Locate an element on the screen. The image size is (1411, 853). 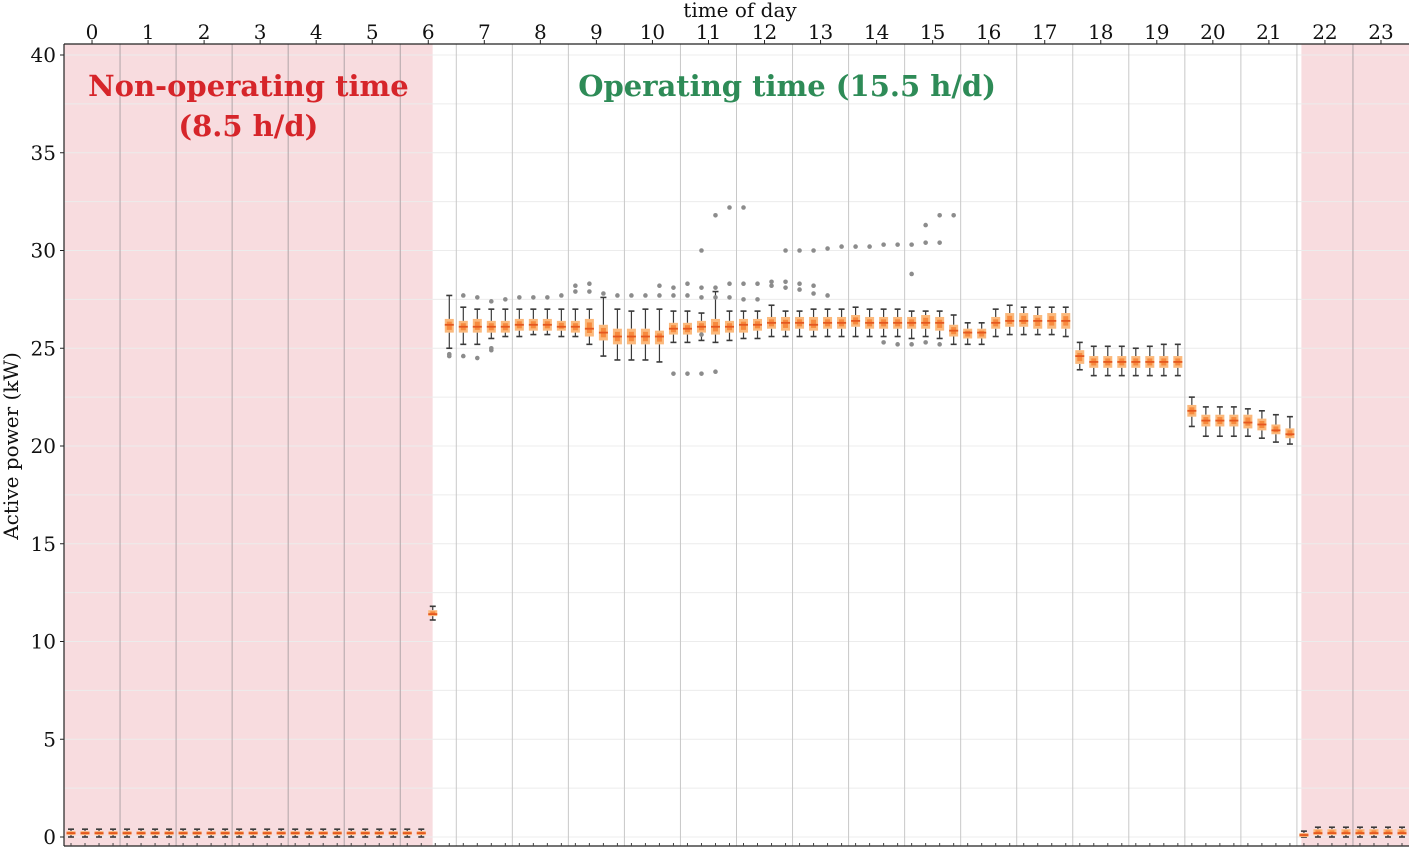
x-tick-label: 10 is located at coordinates (652, 32).